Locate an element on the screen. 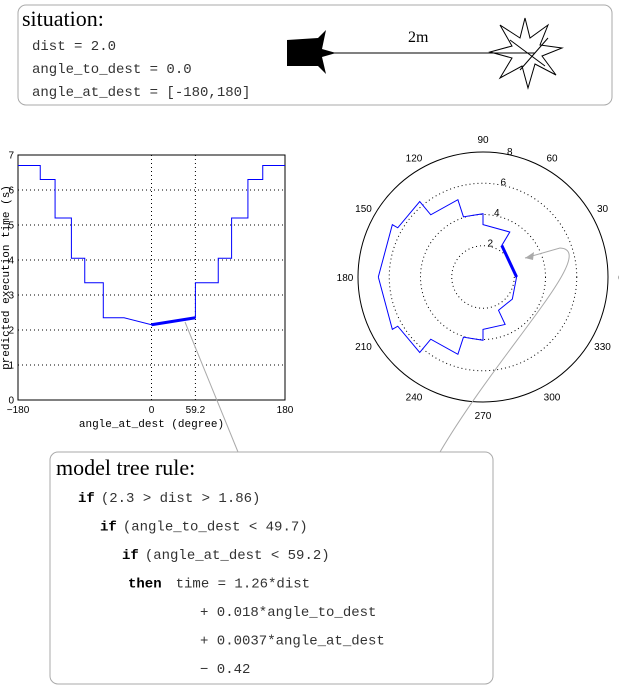  rule-line: + 0.018*angle_to_dest is located at coordinates (288, 613).